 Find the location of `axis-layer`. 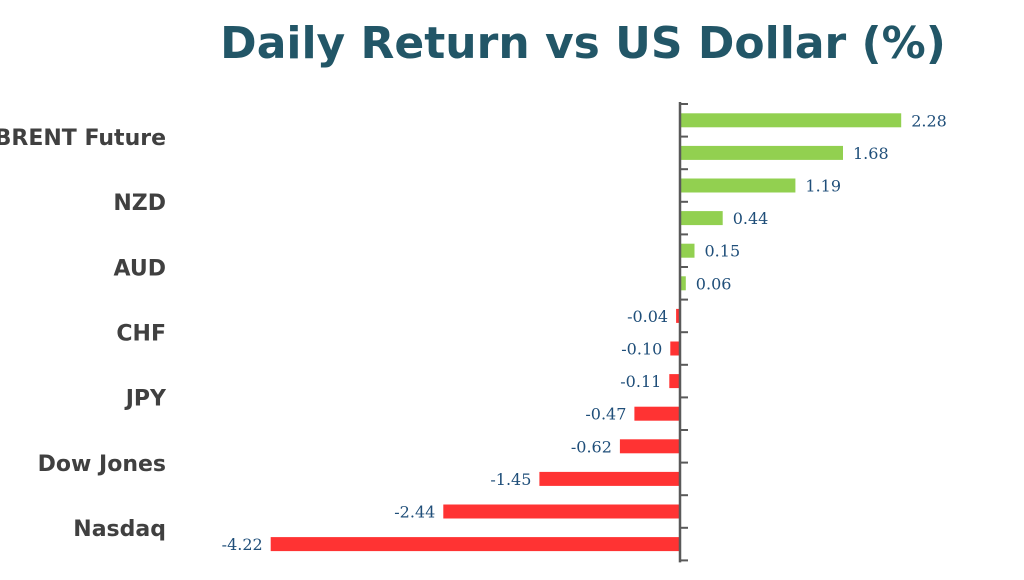

axis-layer is located at coordinates (683, 332).